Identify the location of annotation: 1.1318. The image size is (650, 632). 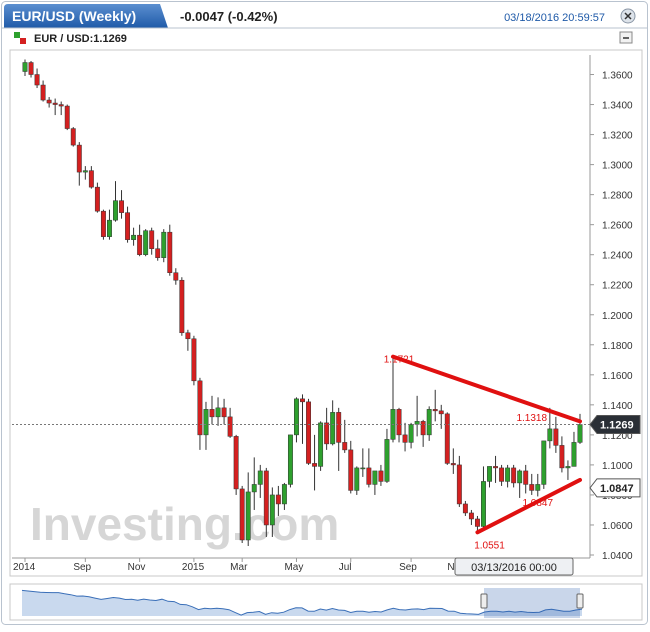
(531, 418).